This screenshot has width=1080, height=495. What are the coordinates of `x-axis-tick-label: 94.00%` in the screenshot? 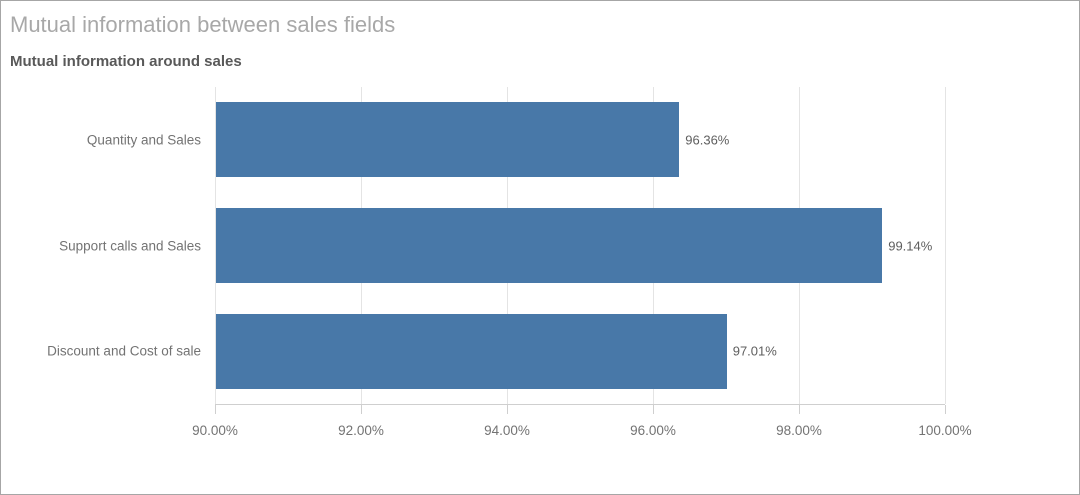 It's located at (507, 430).